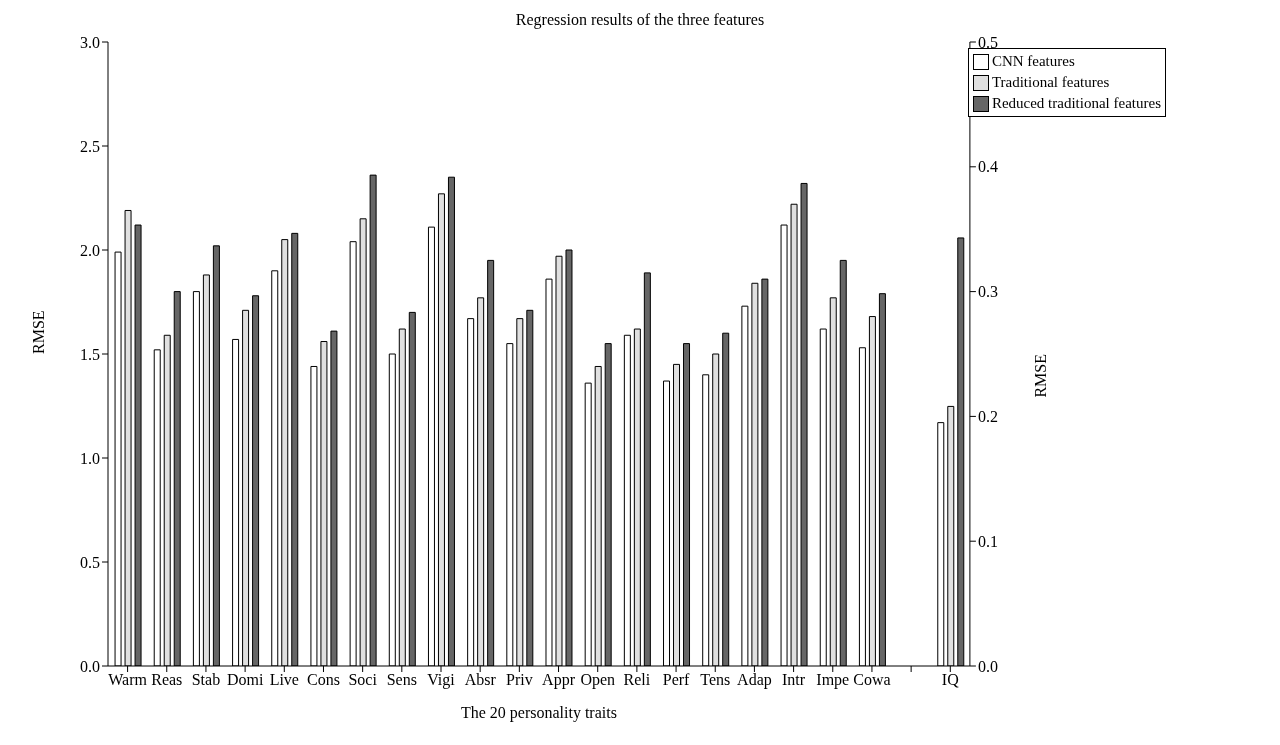 This screenshot has height=745, width=1280. What do you see at coordinates (559, 680) in the screenshot?
I see `x-tick-label: Appr` at bounding box center [559, 680].